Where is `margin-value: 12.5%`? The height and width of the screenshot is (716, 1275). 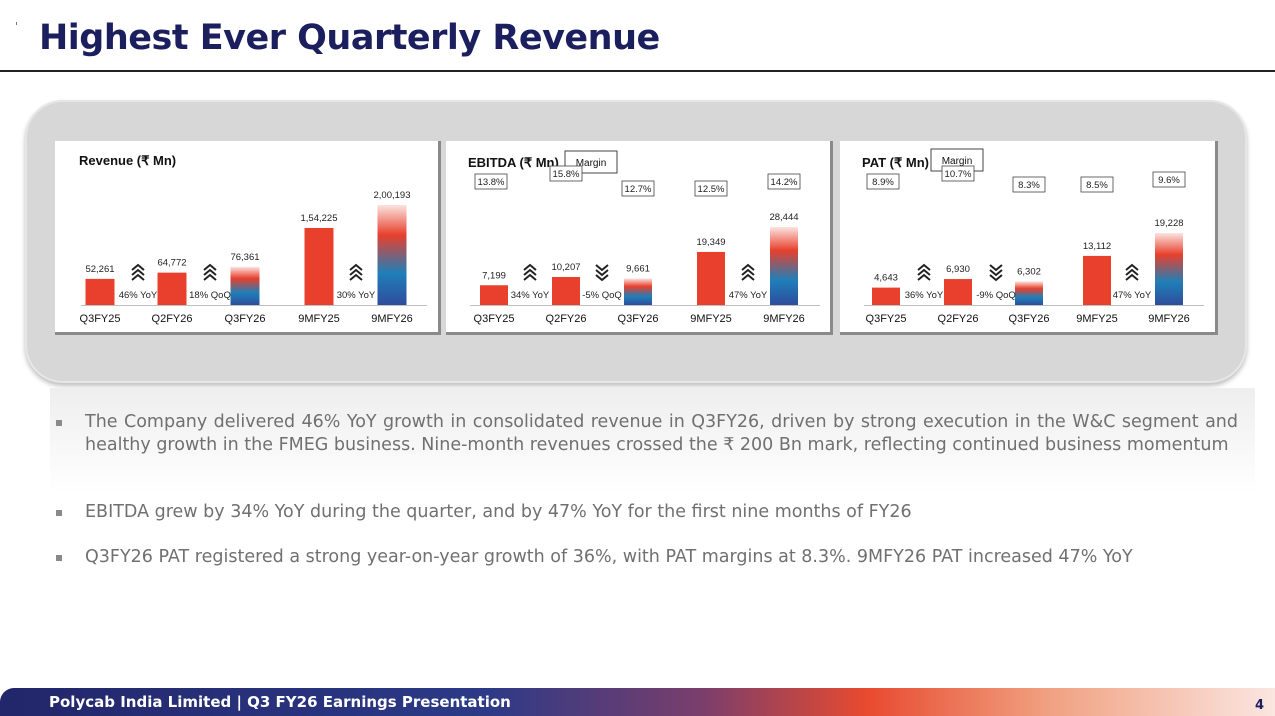 margin-value: 12.5% is located at coordinates (711, 189).